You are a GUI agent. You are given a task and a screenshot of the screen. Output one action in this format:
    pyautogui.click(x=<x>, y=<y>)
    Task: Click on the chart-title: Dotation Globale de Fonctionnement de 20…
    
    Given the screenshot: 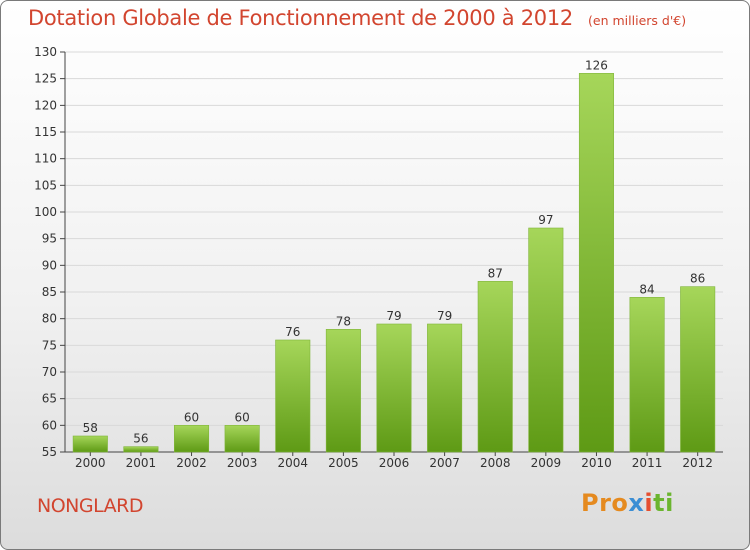 What is the action you would take?
    pyautogui.click(x=357, y=18)
    